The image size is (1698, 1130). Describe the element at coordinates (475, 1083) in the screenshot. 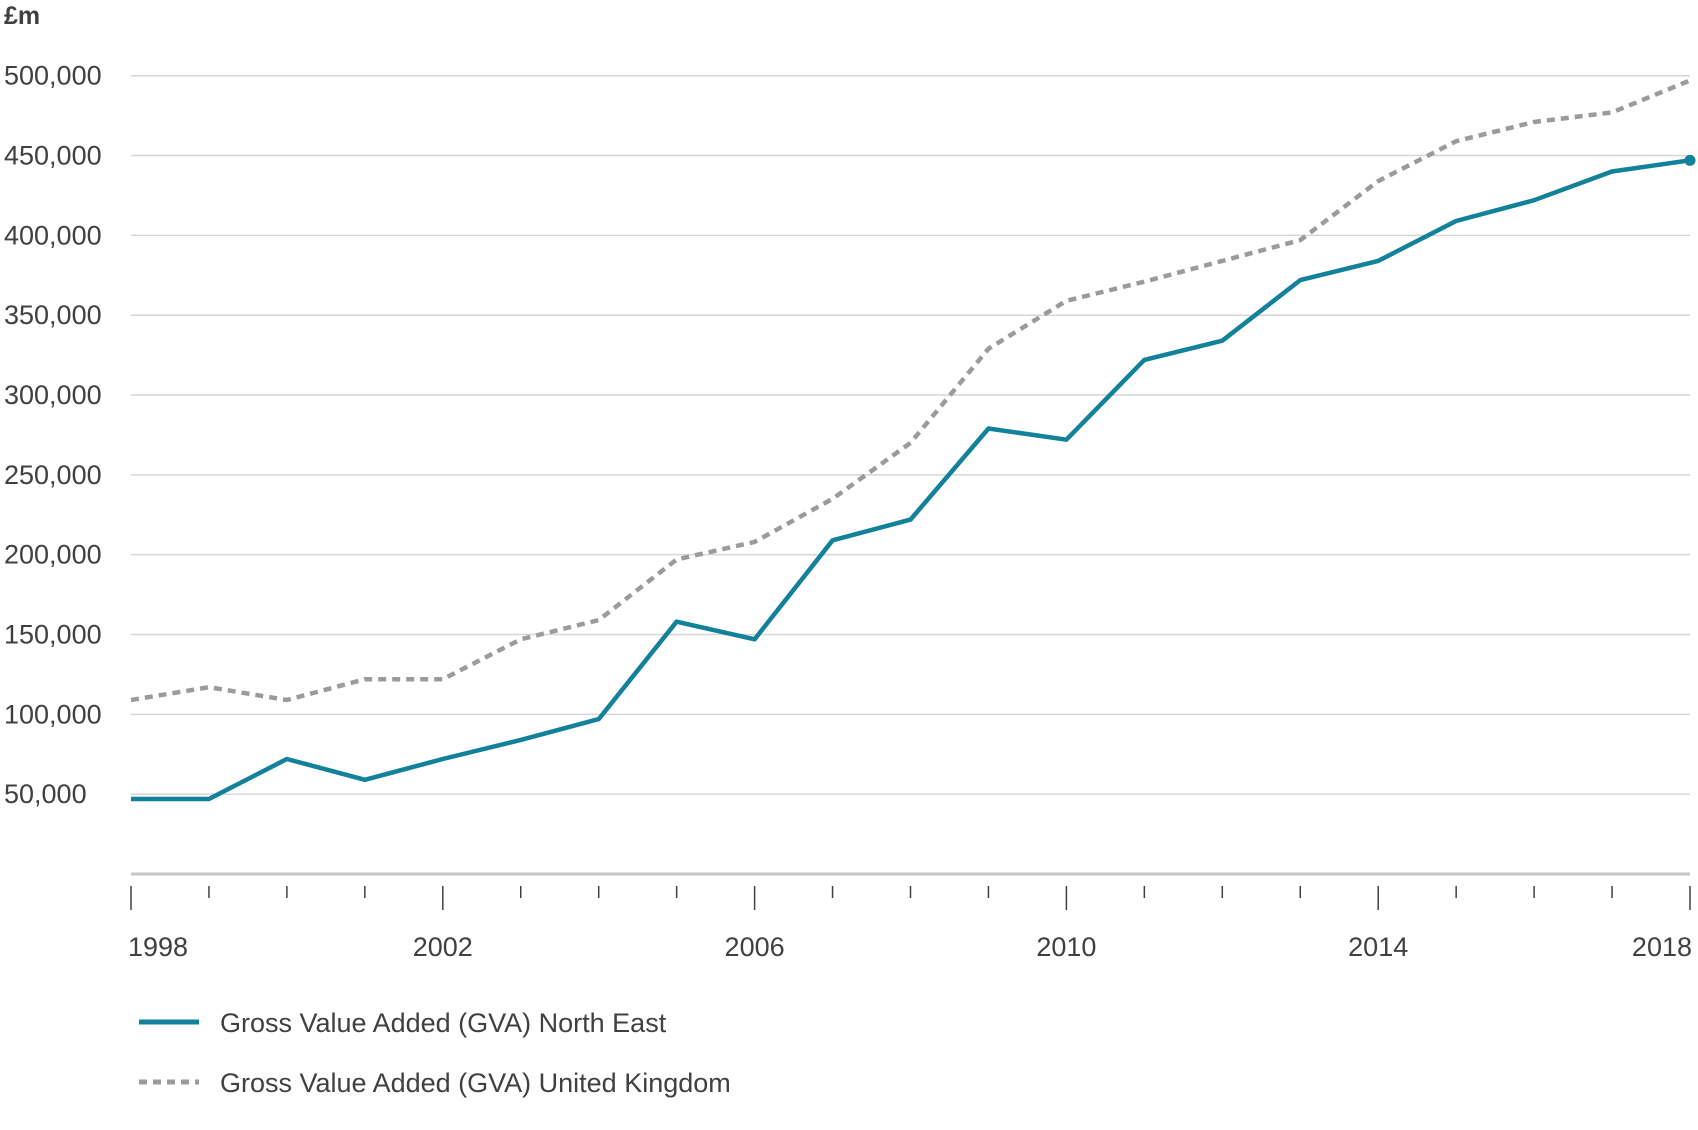

I see `legend-label: Gross Value Added (GVA) United Kingdom` at that location.